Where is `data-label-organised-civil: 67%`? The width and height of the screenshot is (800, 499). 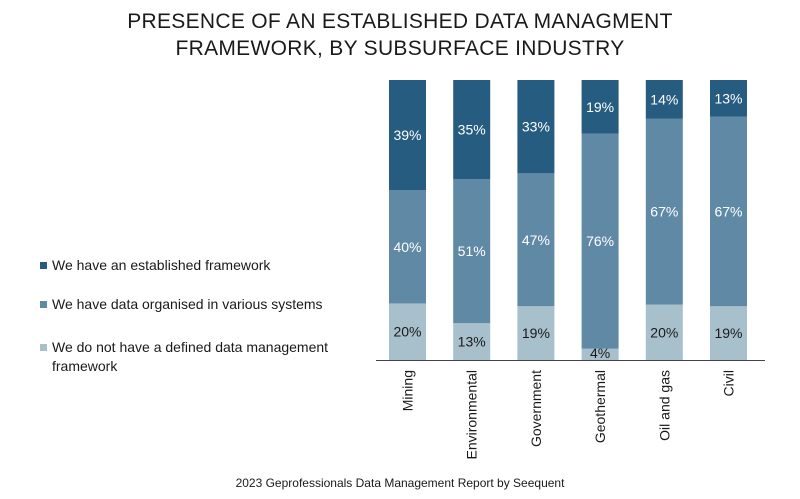 data-label-organised-civil: 67% is located at coordinates (728, 212).